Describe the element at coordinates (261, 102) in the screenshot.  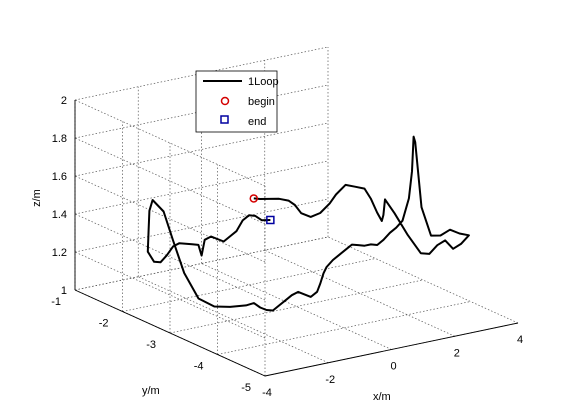
I see `legend-label-begin: begin` at that location.